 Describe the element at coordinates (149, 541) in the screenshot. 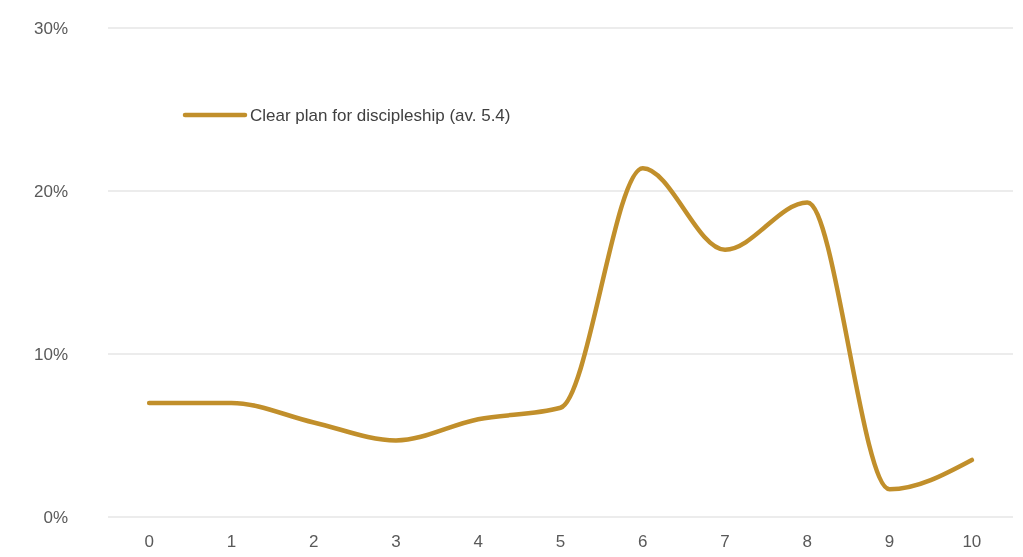

I see `x-tick-label: 0` at that location.